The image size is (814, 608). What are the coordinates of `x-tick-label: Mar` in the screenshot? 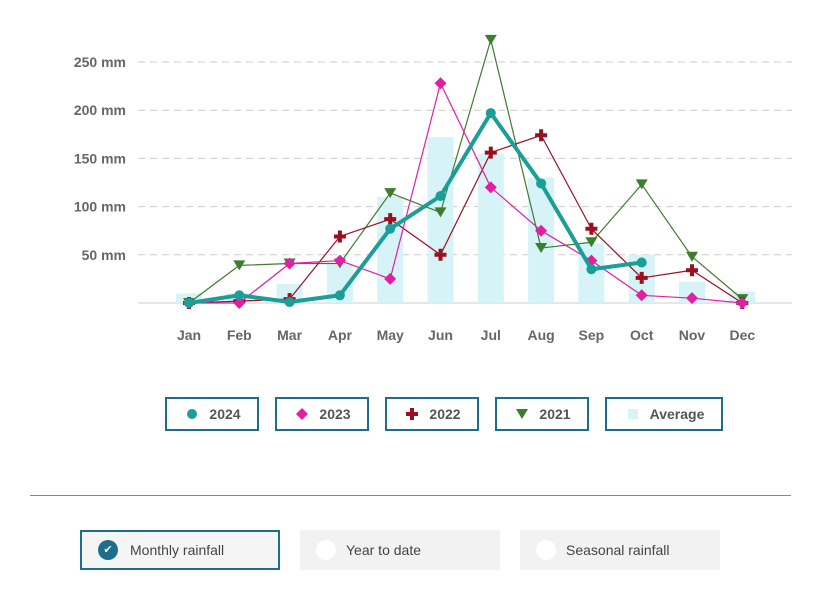 It's located at (289, 335).